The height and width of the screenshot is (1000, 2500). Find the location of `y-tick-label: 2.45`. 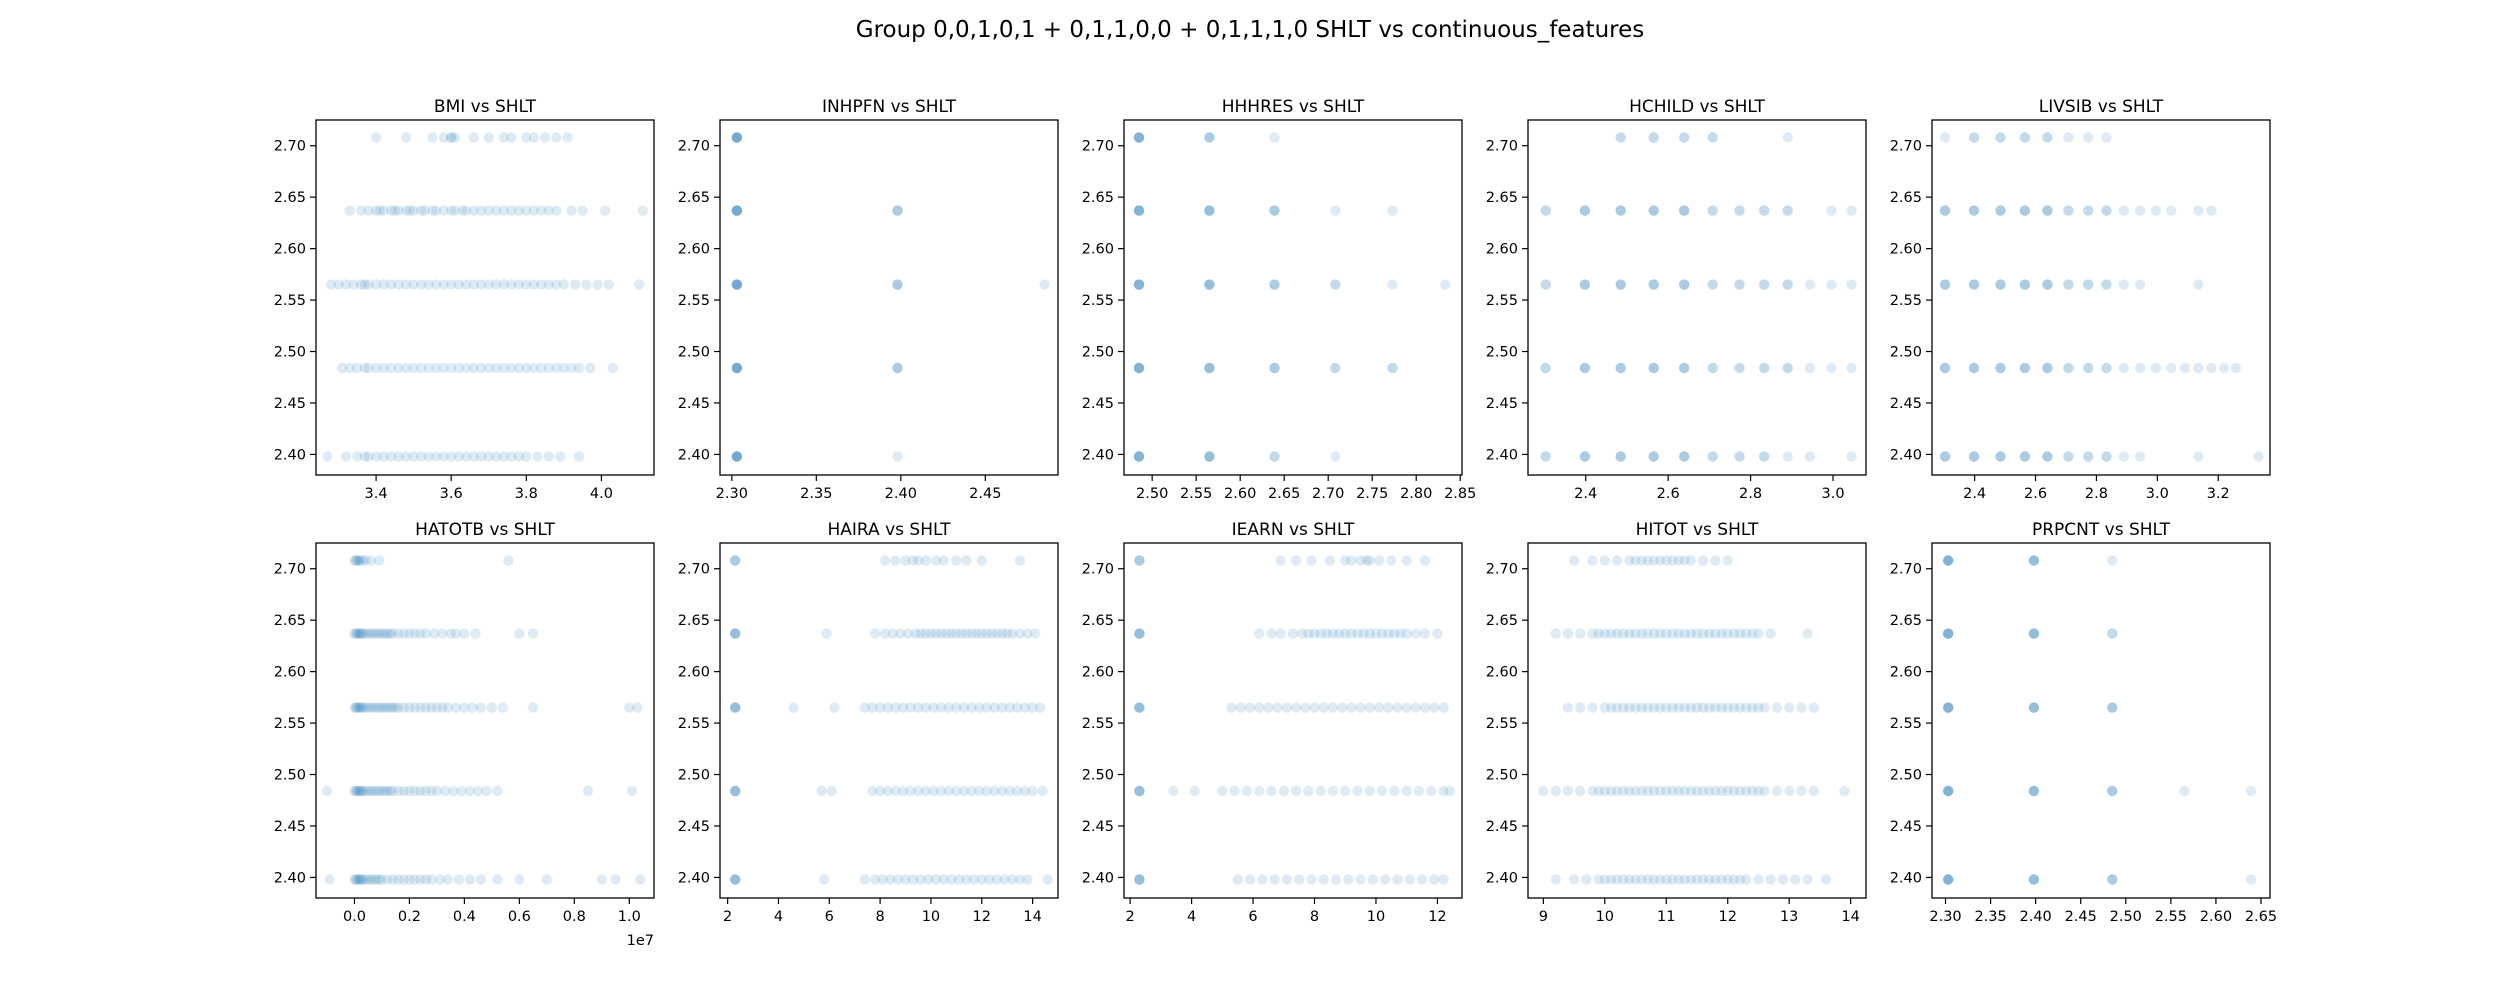

y-tick-label: 2.45 is located at coordinates (1098, 827).